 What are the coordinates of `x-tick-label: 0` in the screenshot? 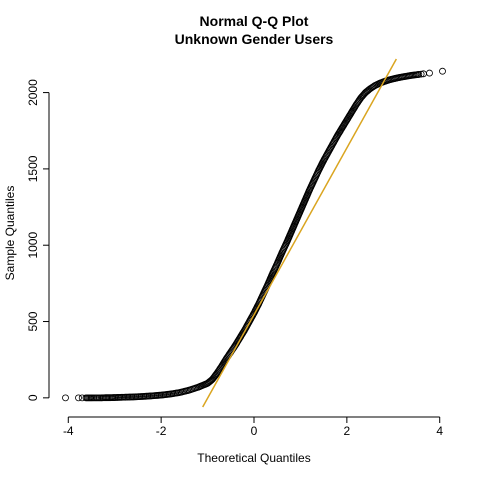 It's located at (254, 431).